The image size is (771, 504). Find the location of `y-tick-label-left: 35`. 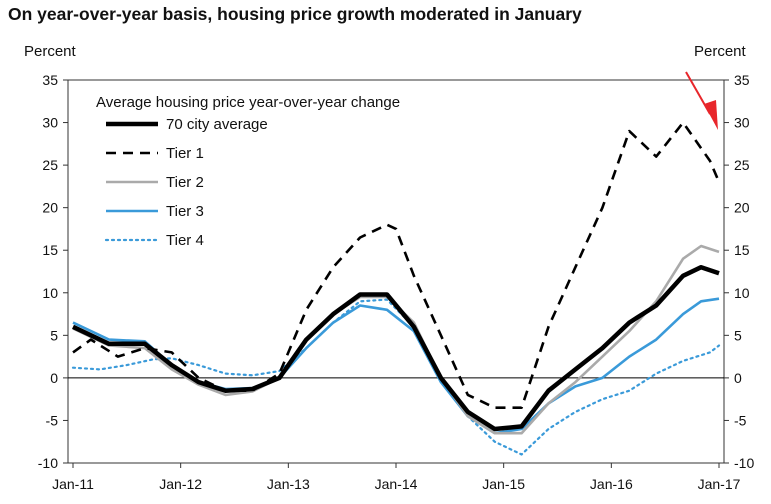

y-tick-label-left: 35 is located at coordinates (50, 80).